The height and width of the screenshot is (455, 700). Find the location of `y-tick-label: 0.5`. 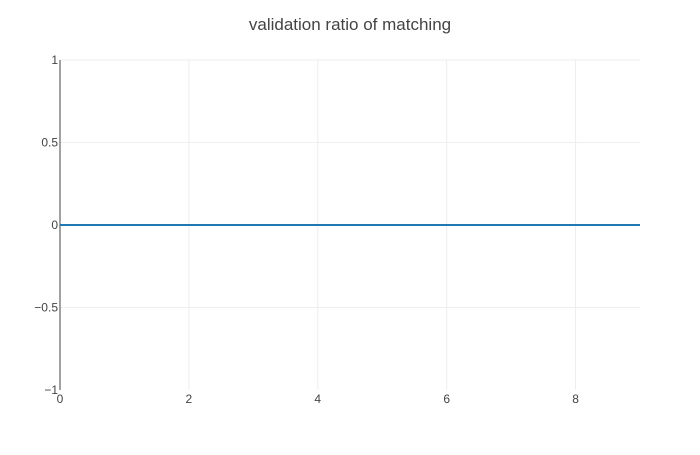

y-tick-label: 0.5 is located at coordinates (49, 143).